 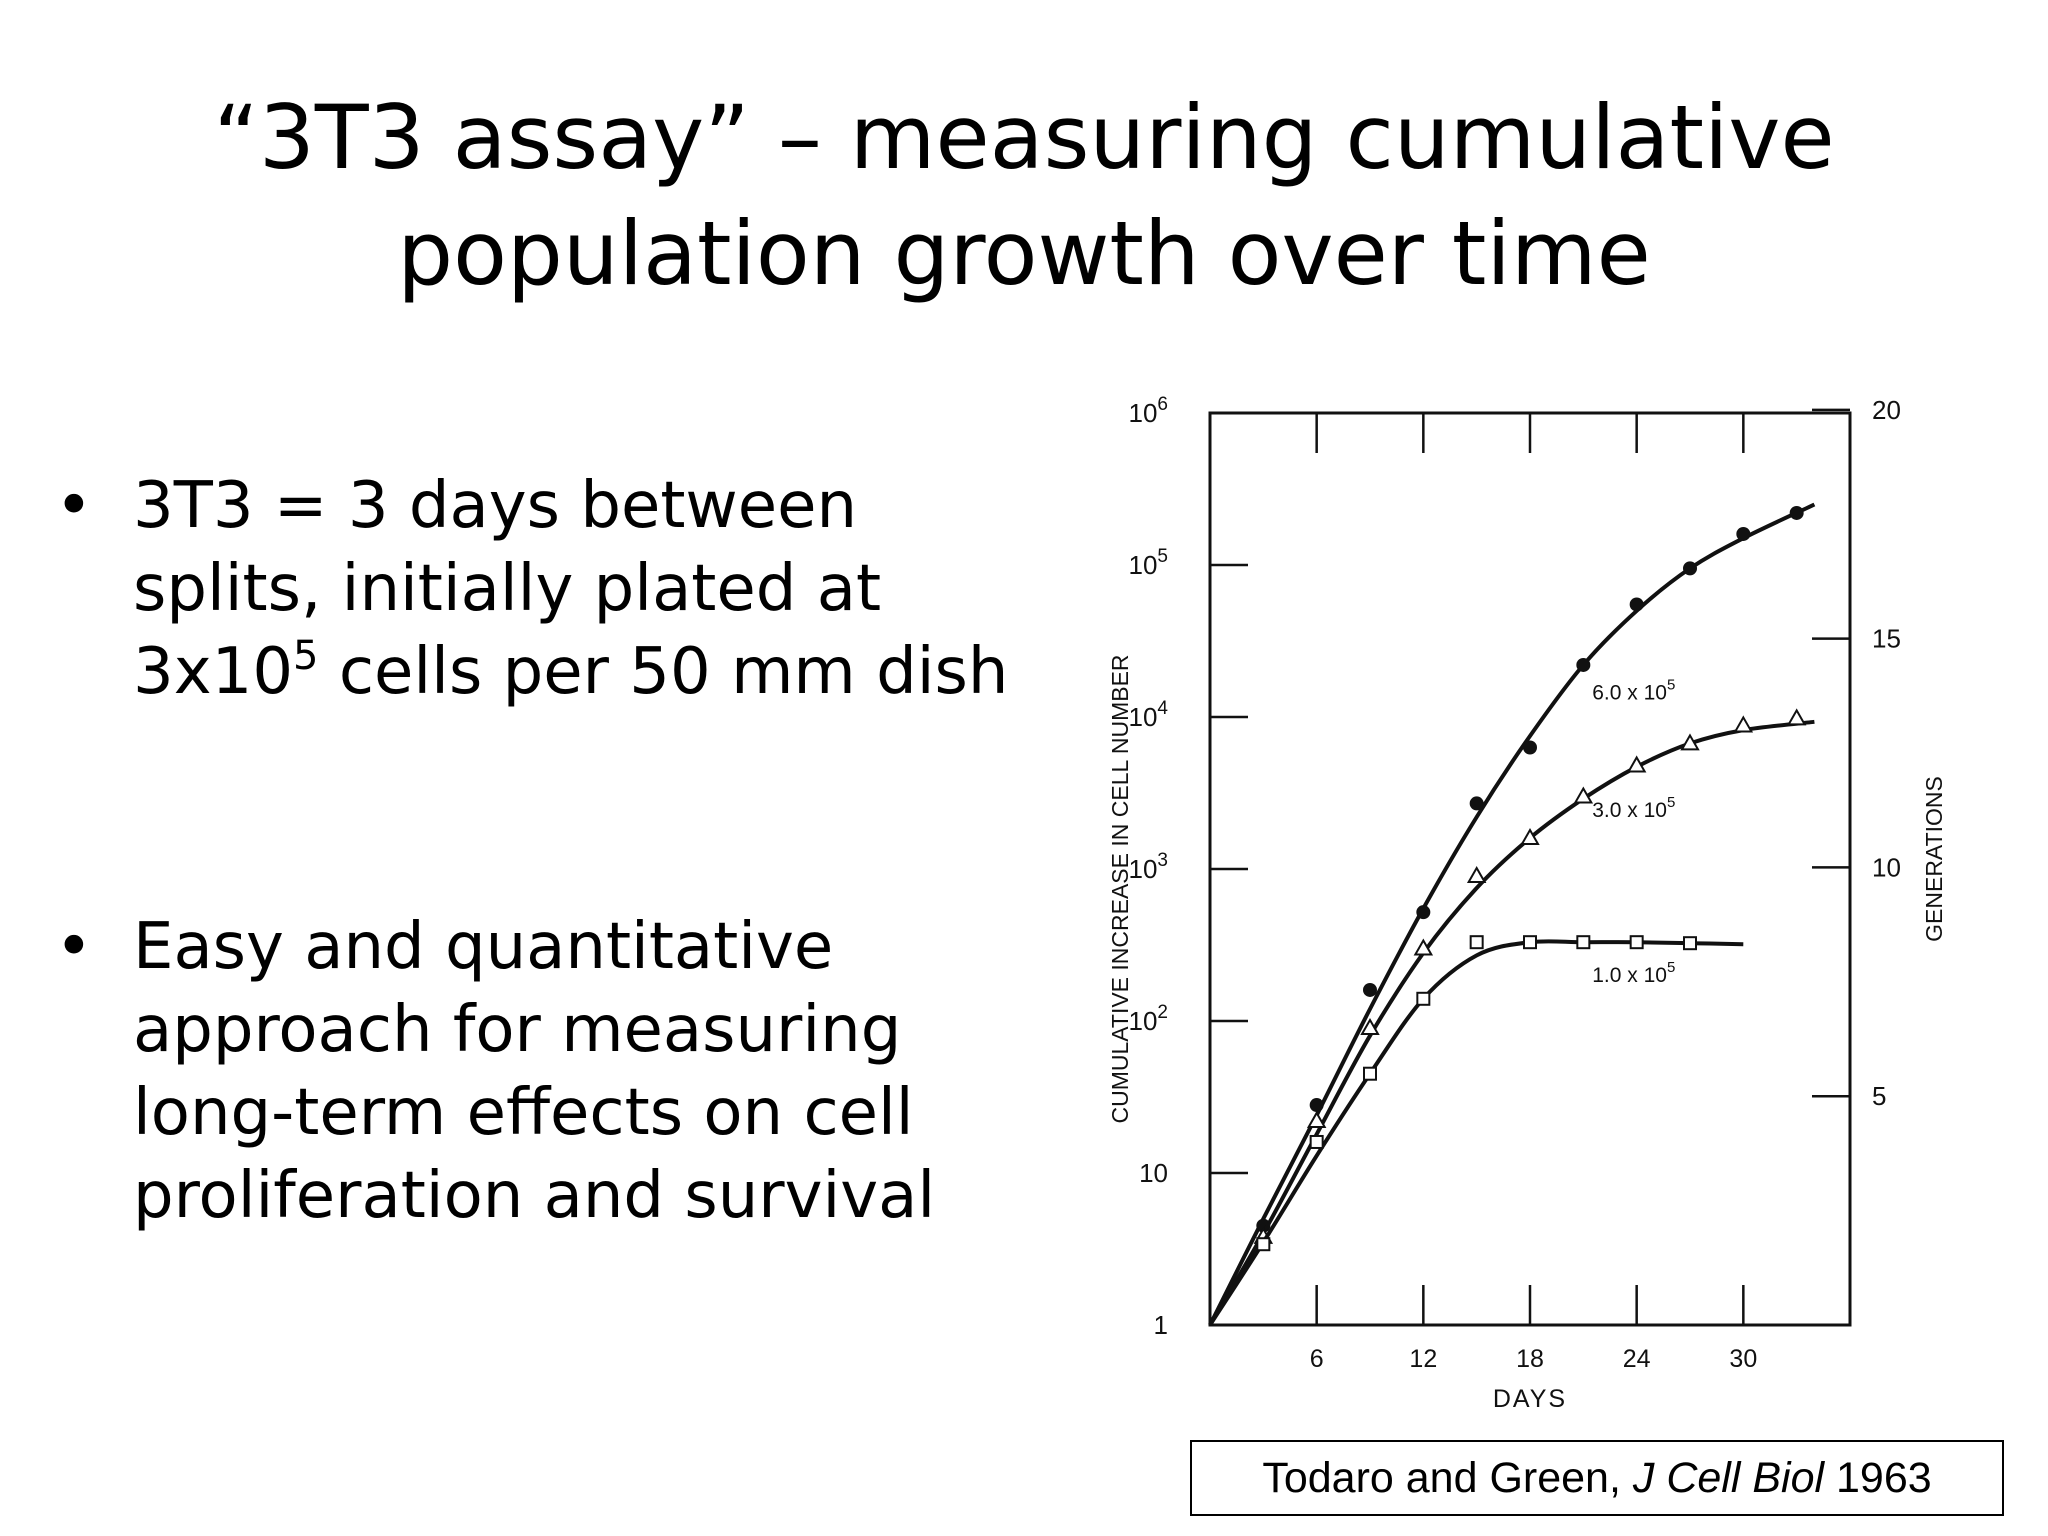 What do you see at coordinates (1149, 867) in the screenshot?
I see `y-tick-label: 10³` at bounding box center [1149, 867].